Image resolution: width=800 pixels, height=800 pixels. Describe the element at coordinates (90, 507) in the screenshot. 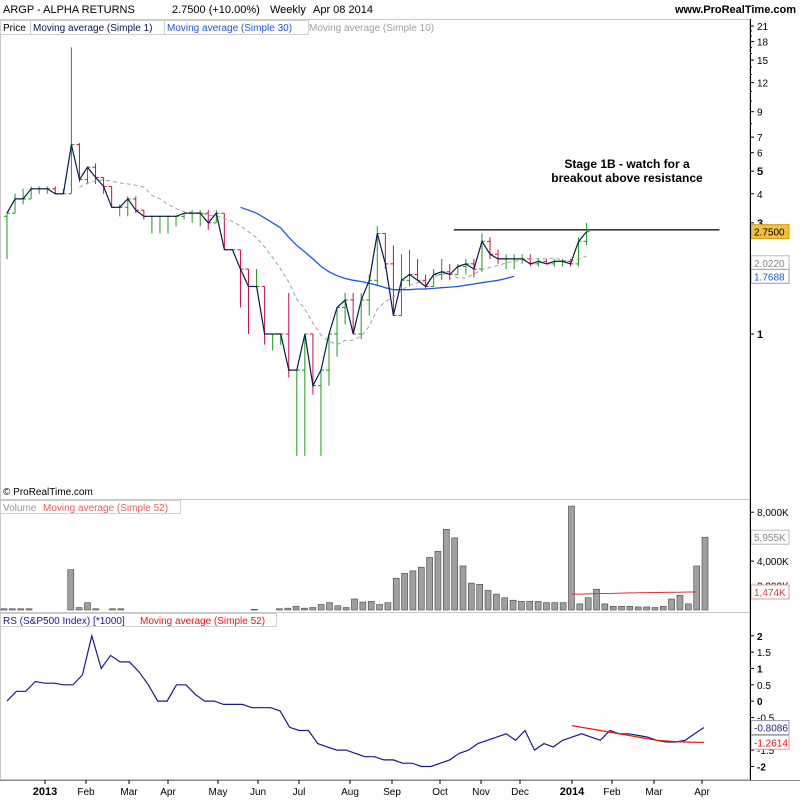

I see `volume-legend-box` at that location.